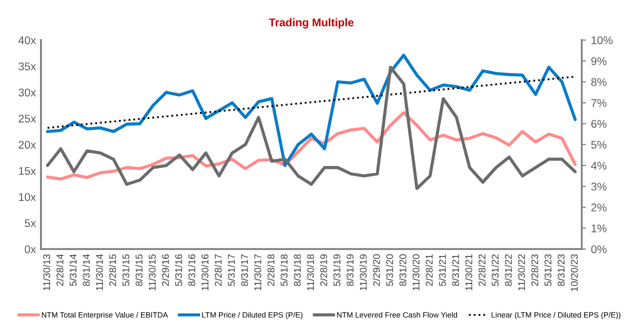 This screenshot has width=640, height=326. Describe the element at coordinates (574, 273) in the screenshot. I see `x-tick-label: 10/20/23` at that location.